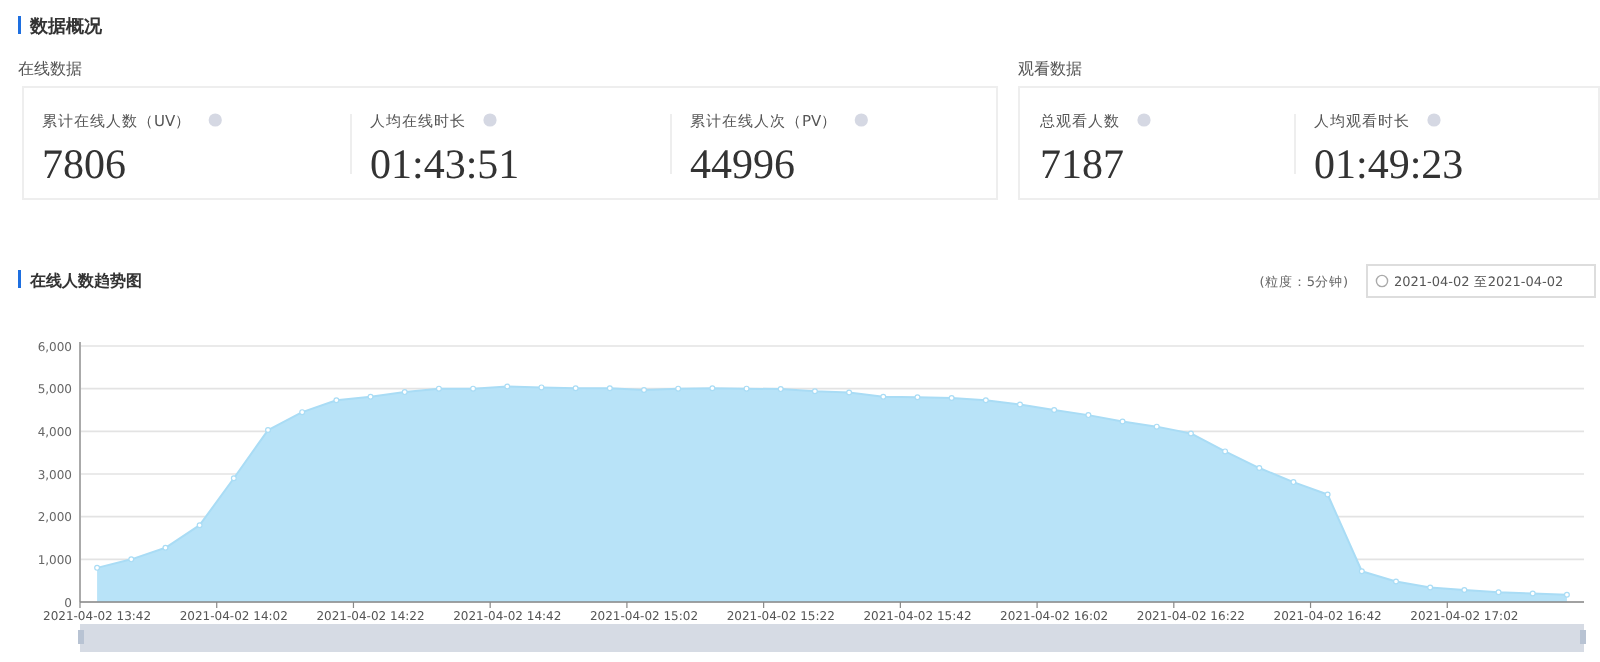 Image resolution: width=1600 pixels, height=662 pixels. I want to click on text: 01:49:23, so click(1389, 164).